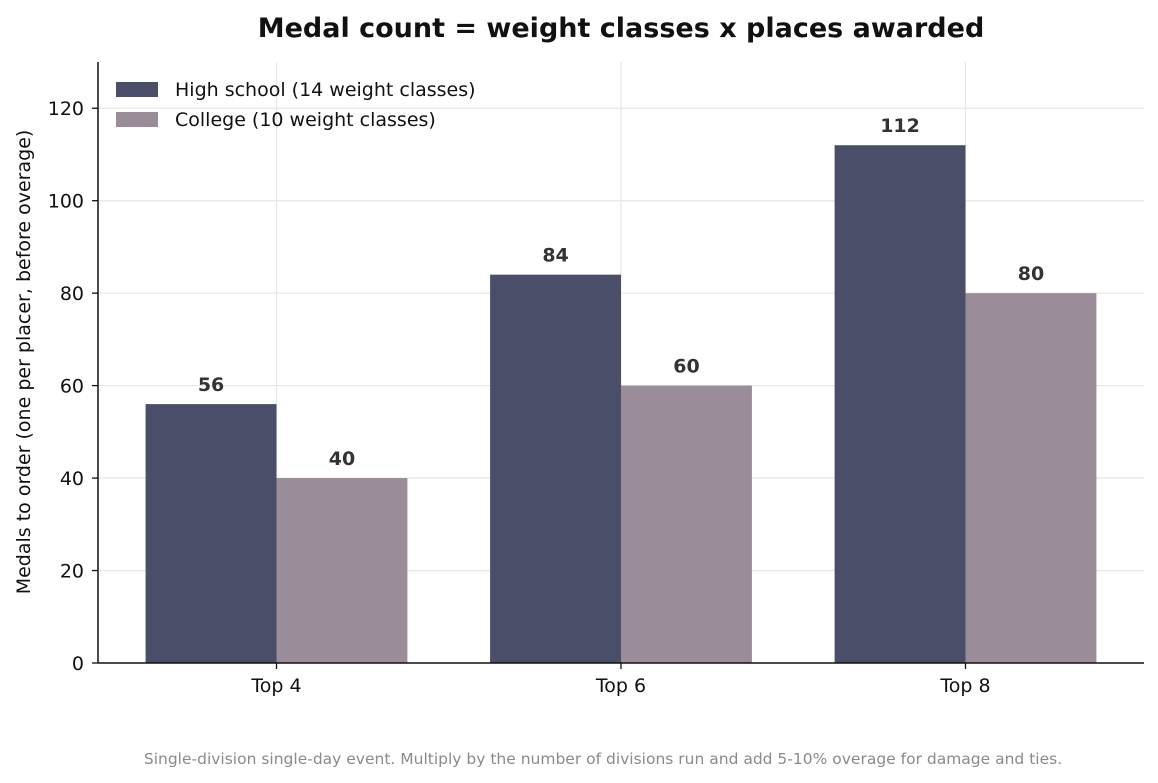 The image size is (1158, 783). What do you see at coordinates (78, 664) in the screenshot?
I see `y-tick-label-0: 0` at bounding box center [78, 664].